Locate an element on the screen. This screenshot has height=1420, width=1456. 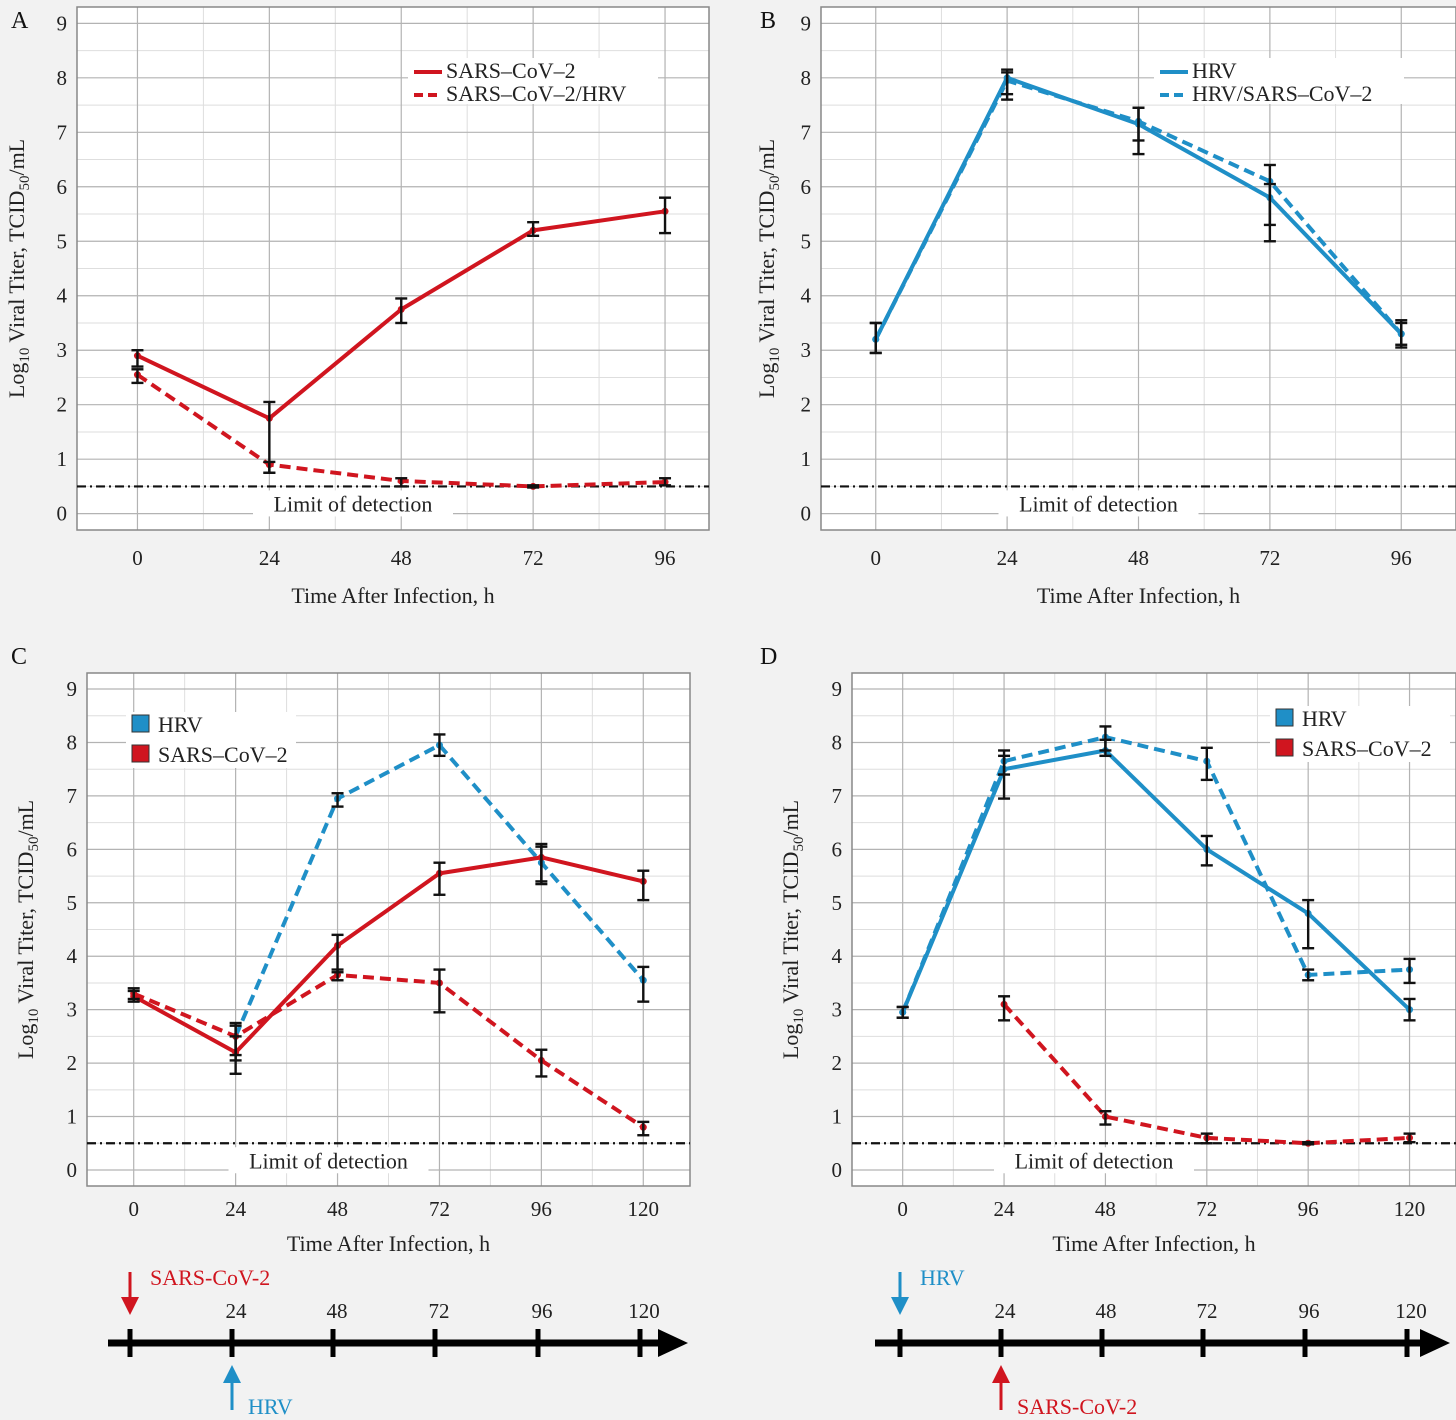
panel-letter: D is located at coordinates (768, 657).